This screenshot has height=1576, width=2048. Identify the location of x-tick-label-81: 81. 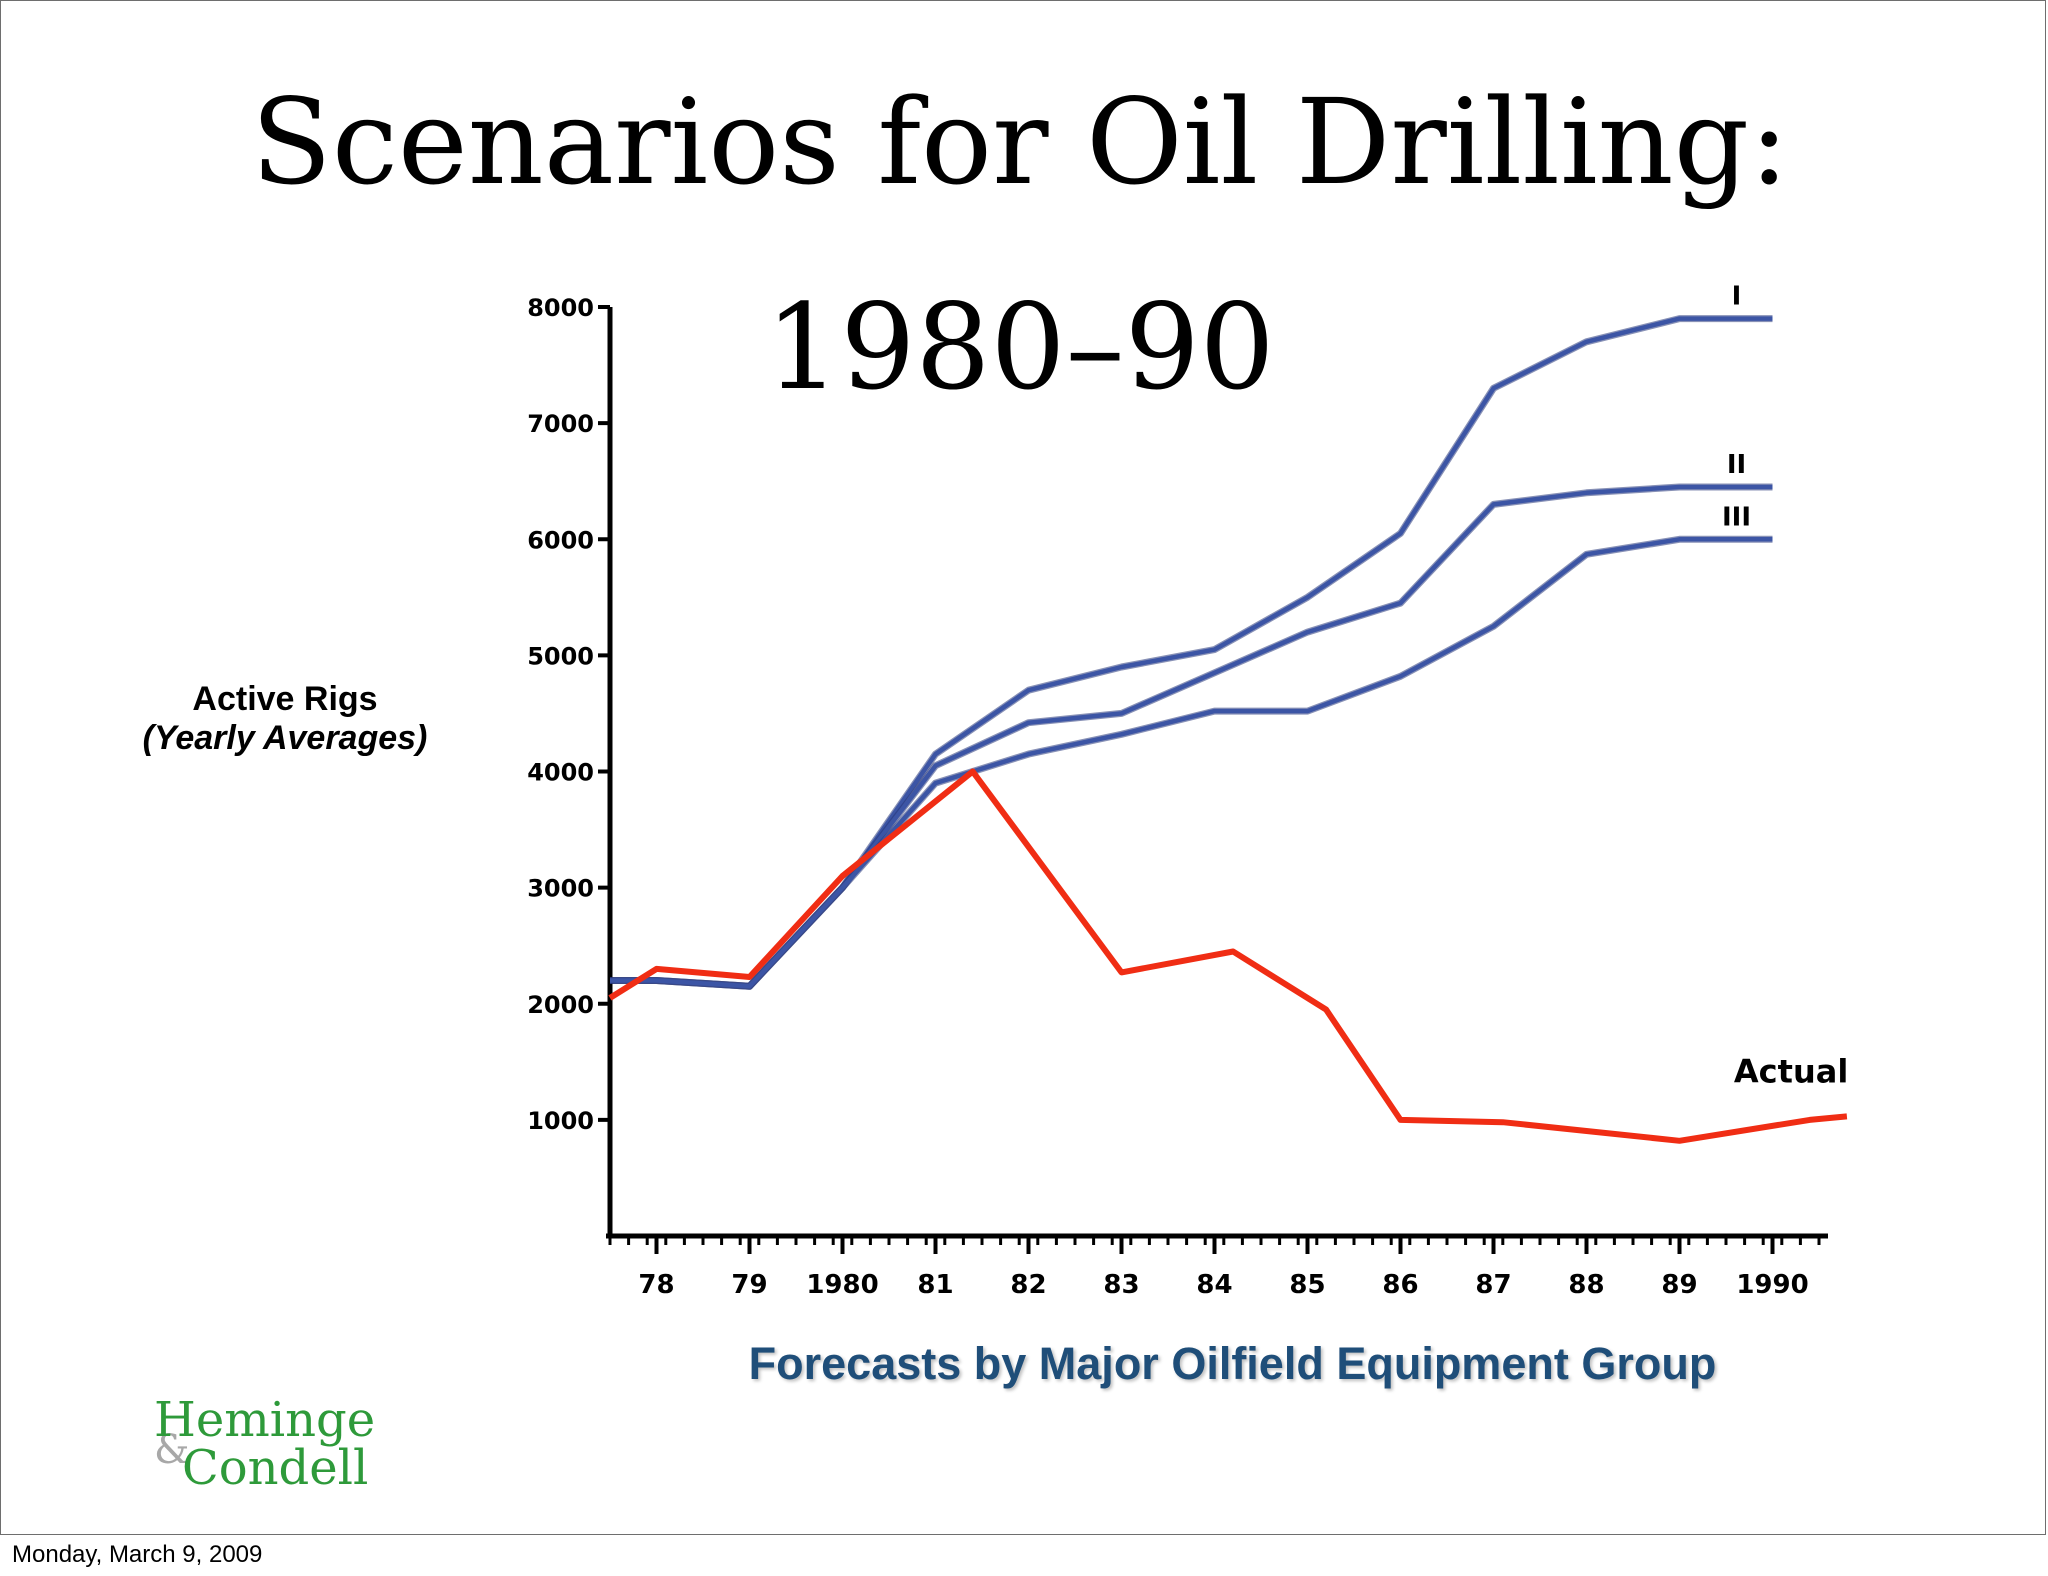
(935, 1285).